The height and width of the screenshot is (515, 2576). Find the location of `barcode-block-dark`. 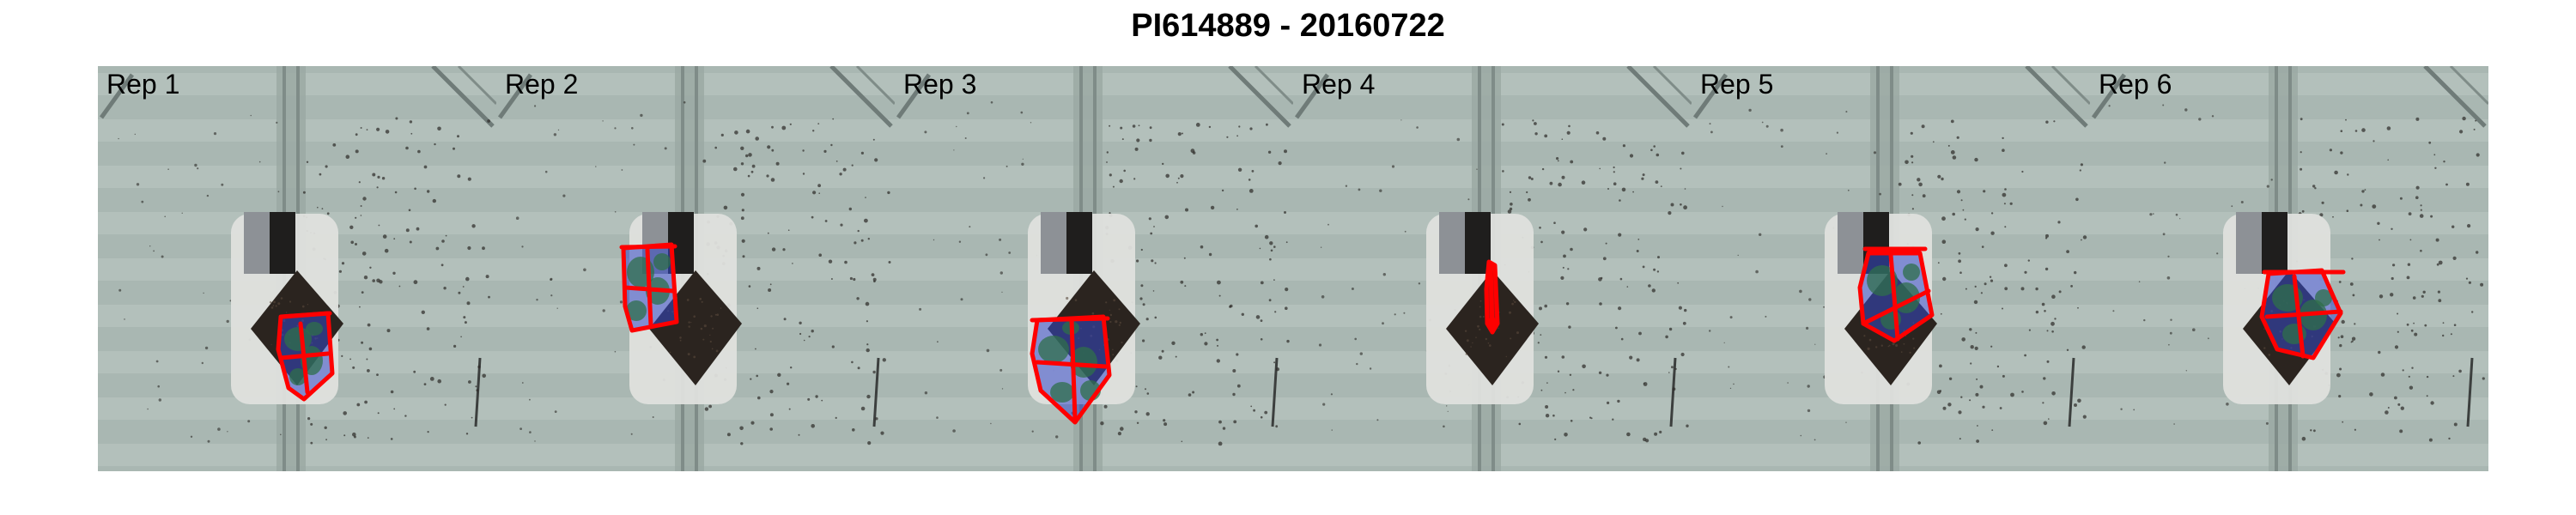

barcode-block-dark is located at coordinates (2274, 243).